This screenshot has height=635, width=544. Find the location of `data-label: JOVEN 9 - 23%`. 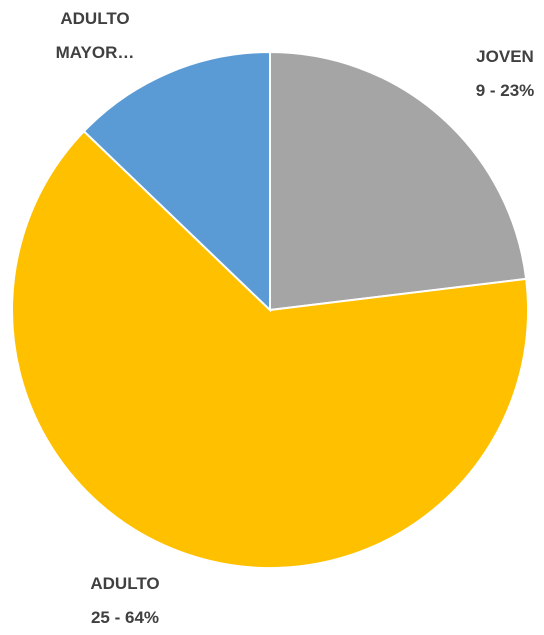

data-label: JOVEN 9 - 23% is located at coordinates (494, 74).